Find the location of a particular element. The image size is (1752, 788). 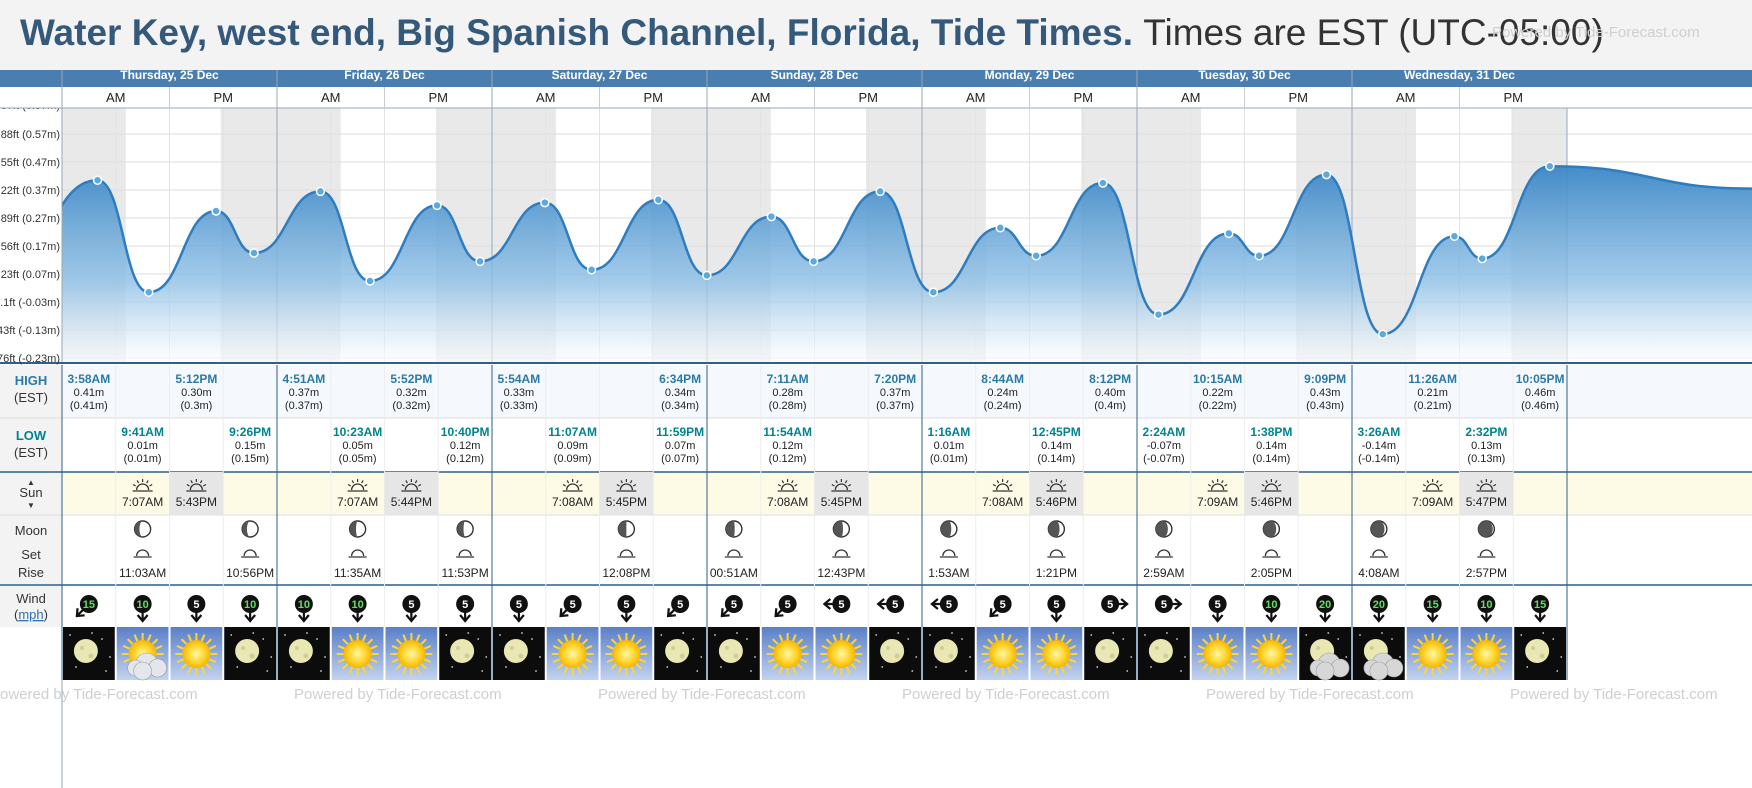

tide-height: 0.13m is located at coordinates (1486, 446).